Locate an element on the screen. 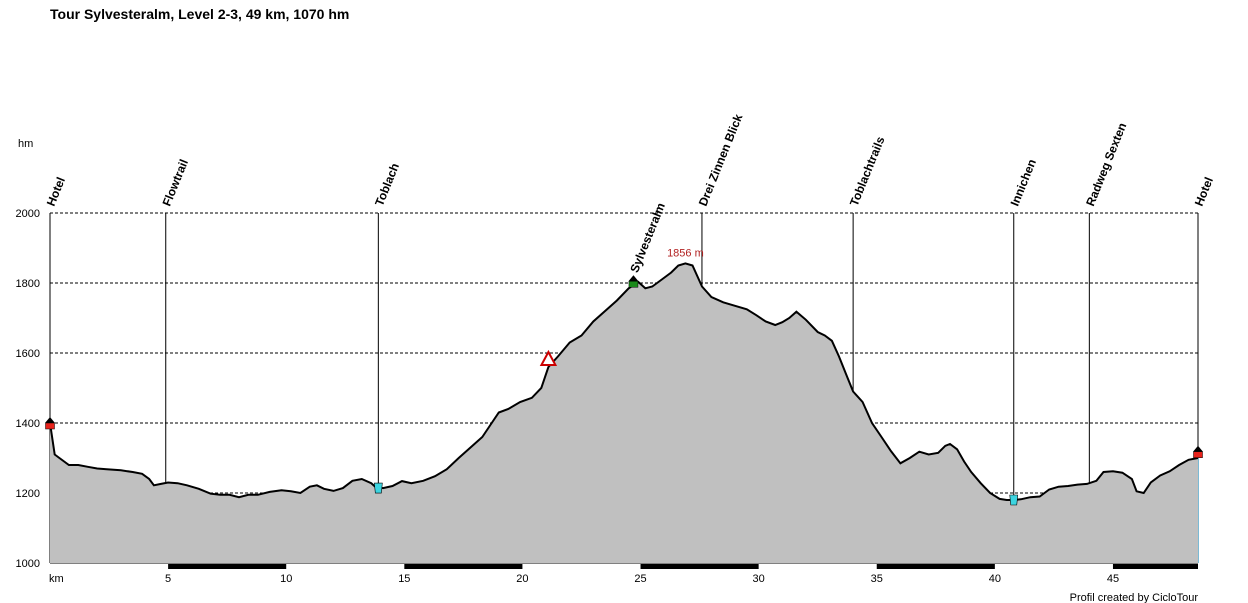  waypoint-label: Flowtrail is located at coordinates (175, 182).